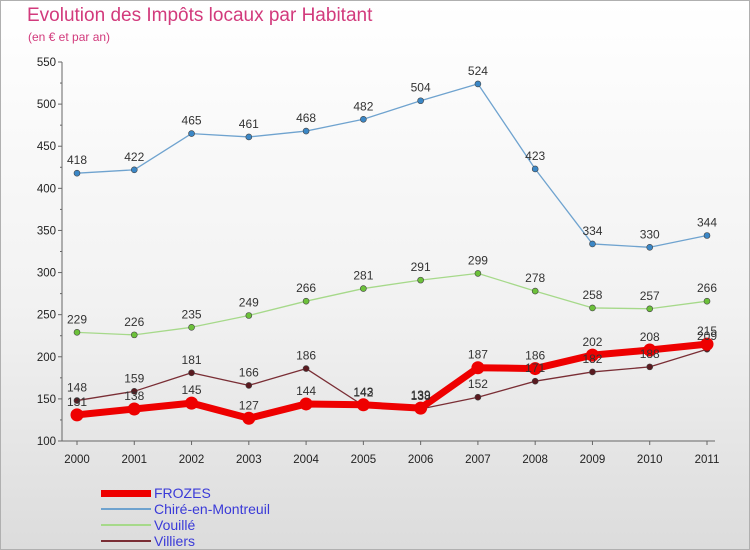  What do you see at coordinates (200, 15) in the screenshot?
I see `chart-title: Evolution des Impôts locaux par Habitant` at bounding box center [200, 15].